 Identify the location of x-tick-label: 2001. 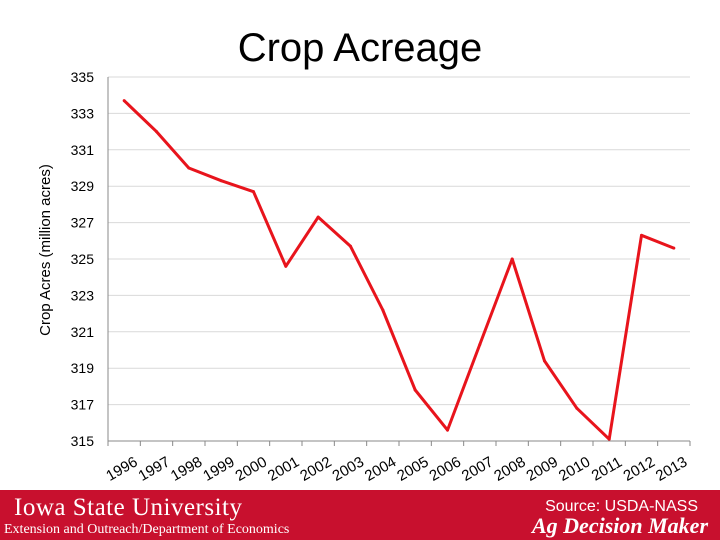
(283, 468).